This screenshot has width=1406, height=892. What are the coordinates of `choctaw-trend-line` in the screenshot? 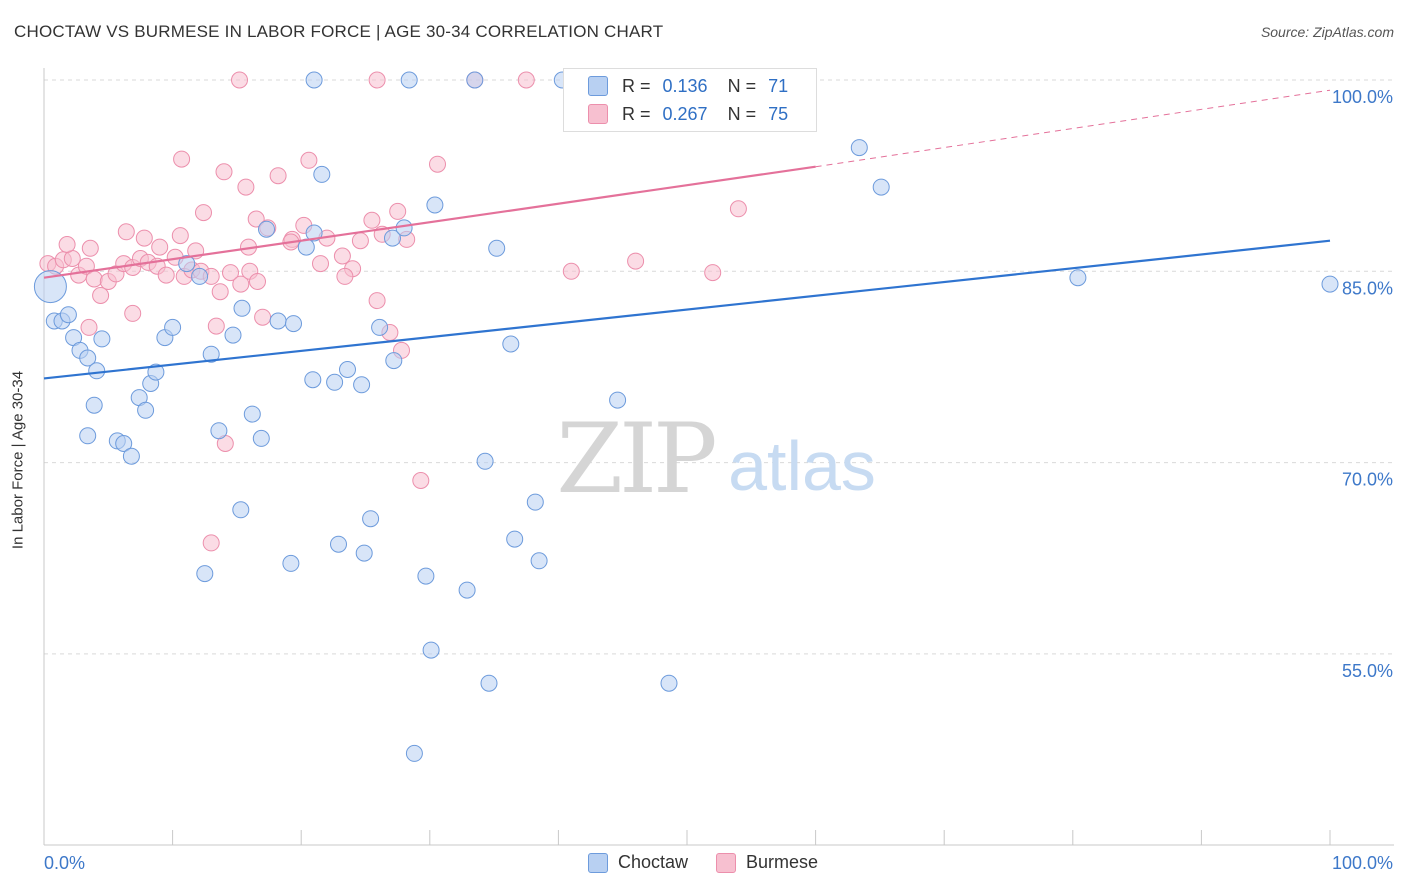 It's located at (687, 309).